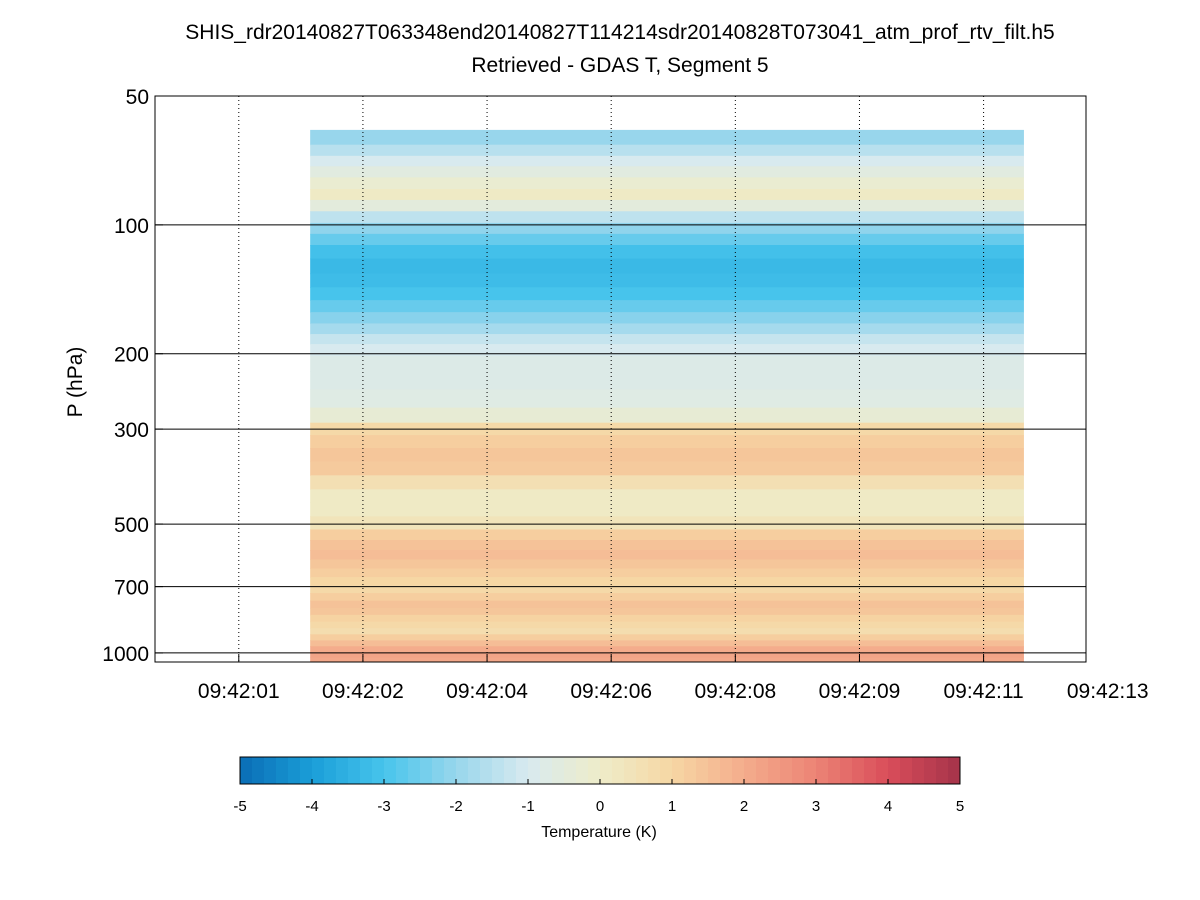 Image resolution: width=1200 pixels, height=900 pixels. I want to click on chart-subtitle: Retrieved - GDAS T, Segment 5, so click(620, 65).